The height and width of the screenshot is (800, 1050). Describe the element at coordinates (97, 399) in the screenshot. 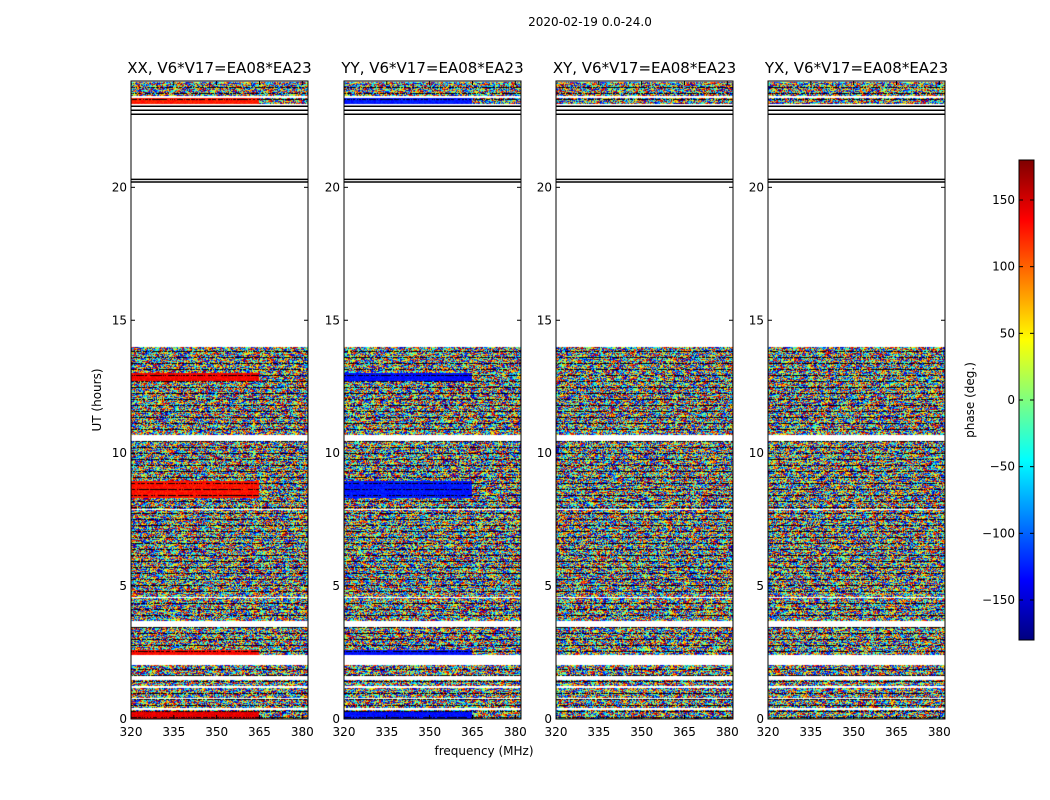

I see `y-axis-label: UT (hours)` at that location.